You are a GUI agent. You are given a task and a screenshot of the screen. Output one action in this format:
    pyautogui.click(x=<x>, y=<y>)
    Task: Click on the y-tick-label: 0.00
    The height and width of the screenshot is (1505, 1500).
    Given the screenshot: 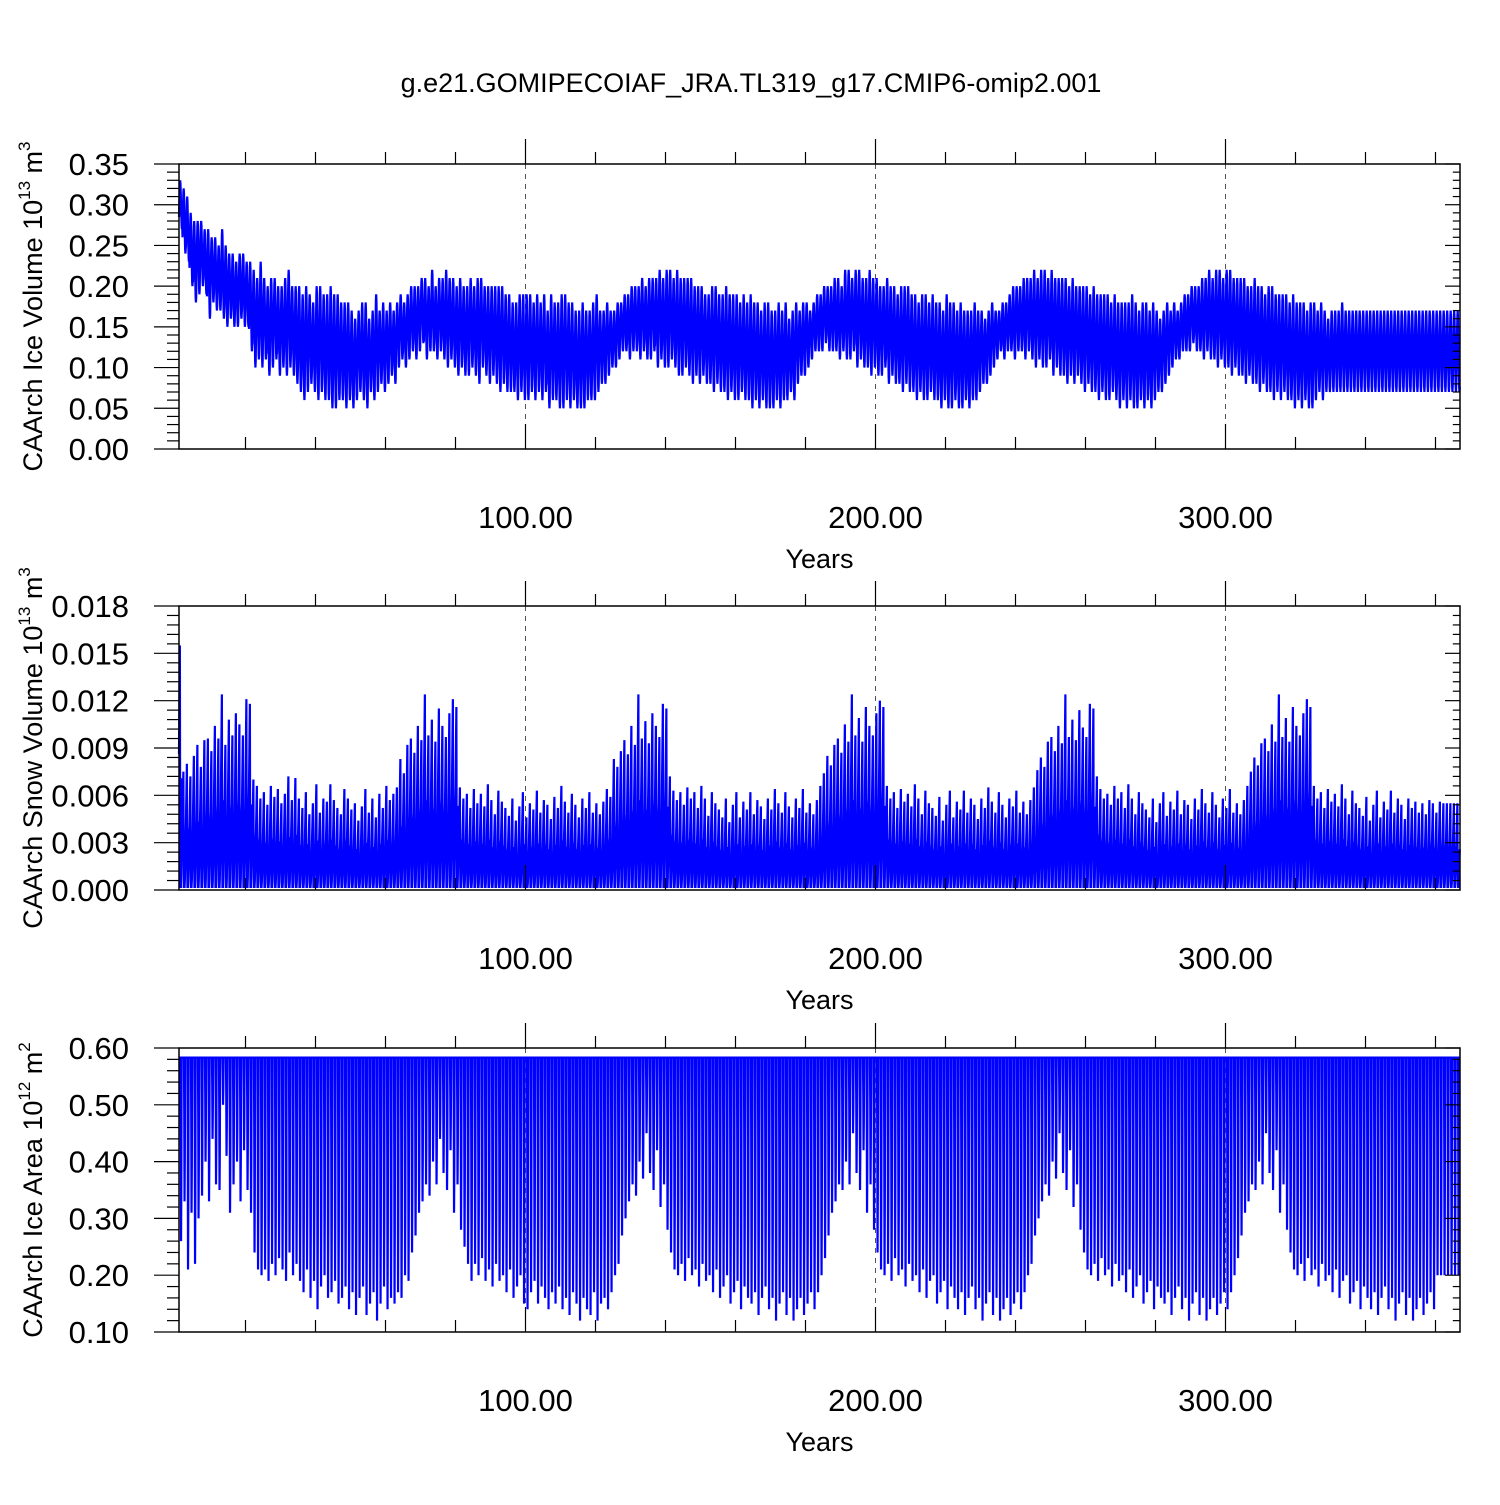 What is the action you would take?
    pyautogui.click(x=99, y=449)
    